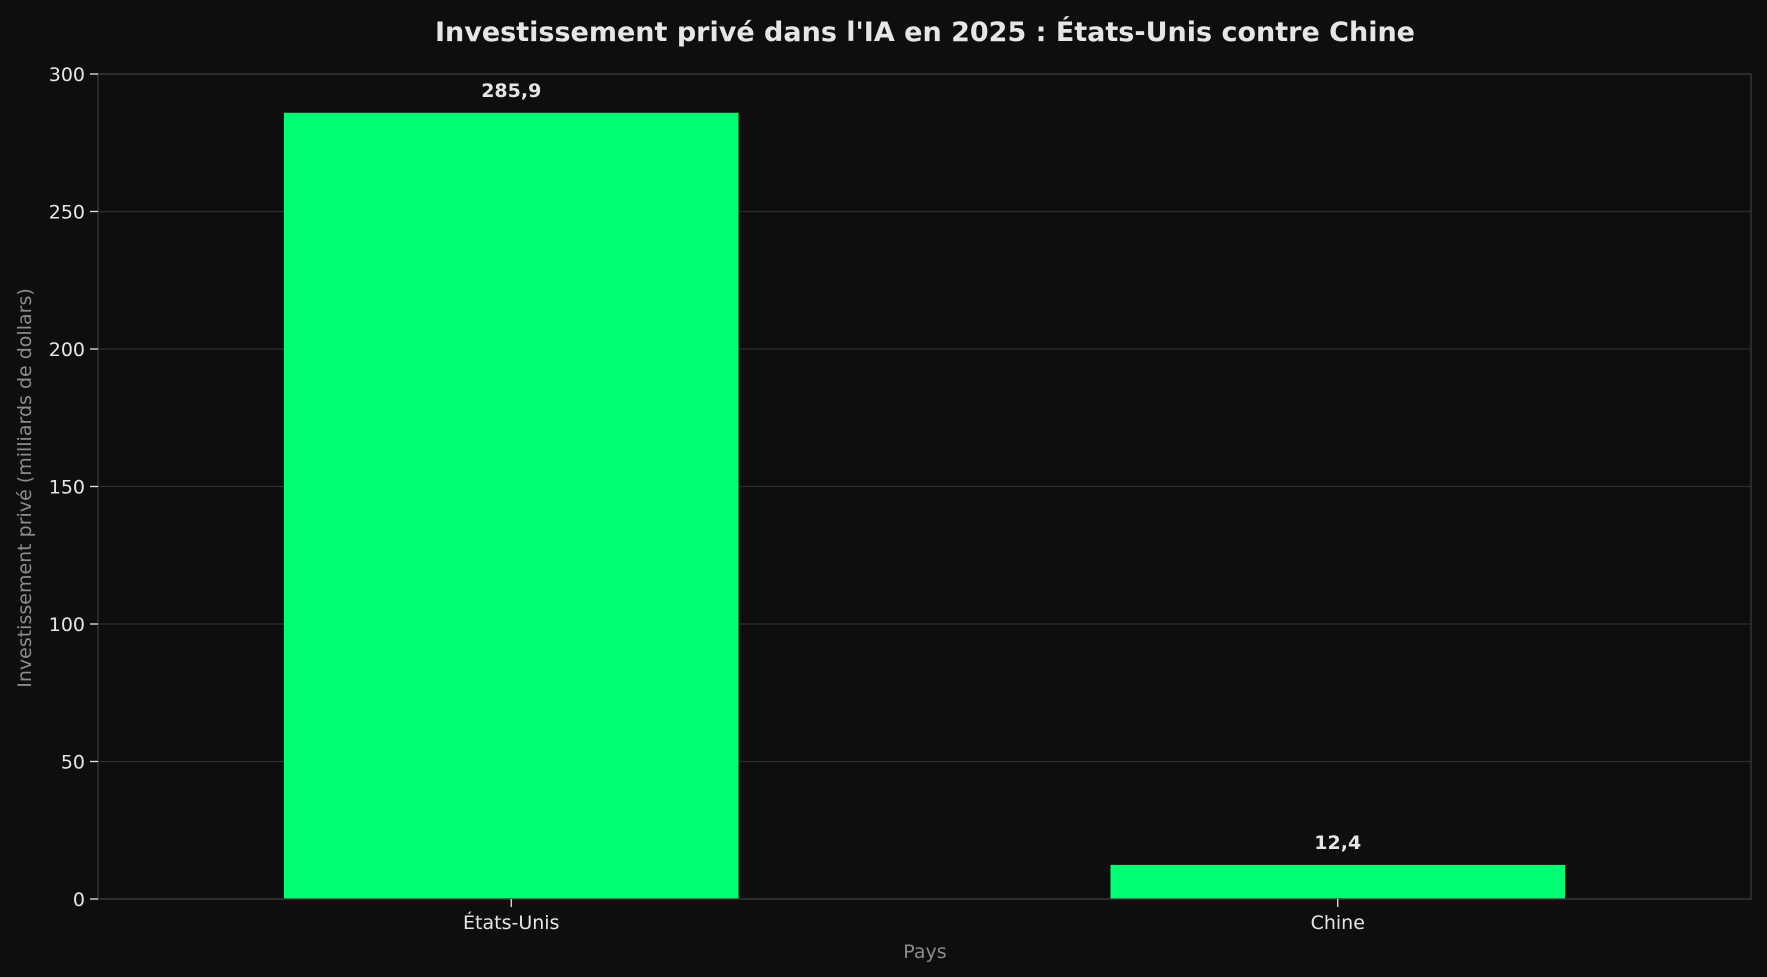  I want to click on y-tick-label: 50, so click(73, 763).